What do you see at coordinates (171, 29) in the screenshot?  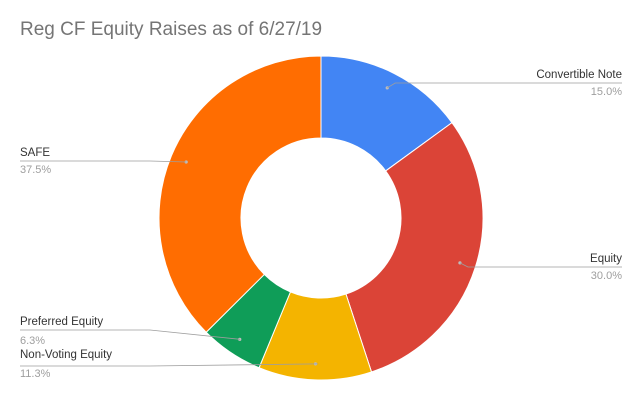 I see `chart-title: Reg CF Equity Raises as of 6/27/19` at bounding box center [171, 29].